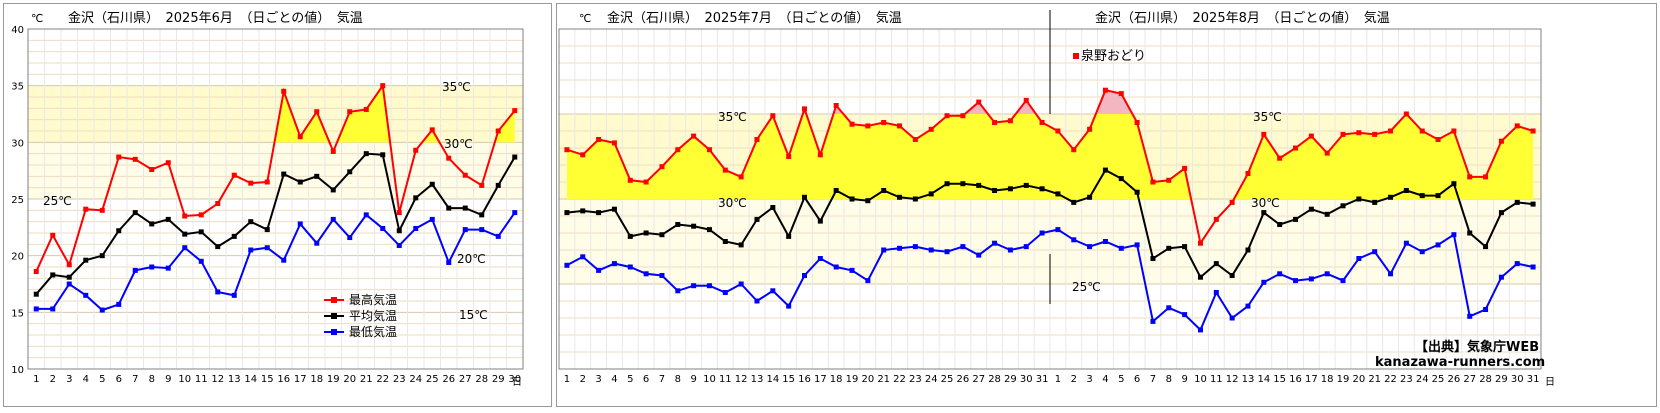 This screenshot has width=1660, height=413. I want to click on june-chart-title: 金沢（石川県） 2025年6月 （日ごとの値） 気温, so click(215, 18).